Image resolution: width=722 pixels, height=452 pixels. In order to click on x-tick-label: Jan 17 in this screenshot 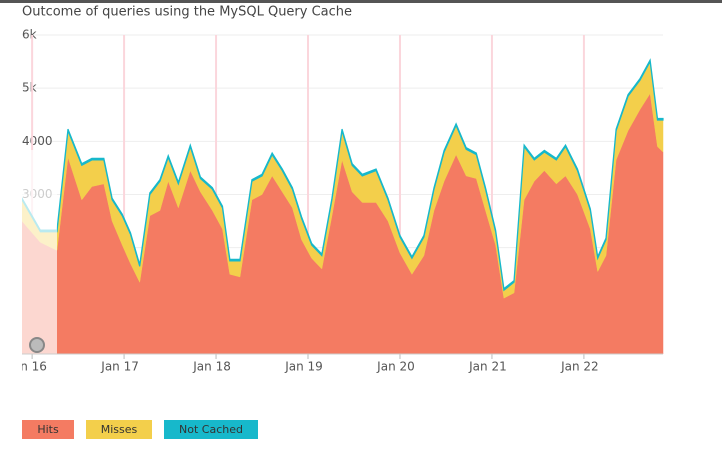, I will do `click(119, 367)`.